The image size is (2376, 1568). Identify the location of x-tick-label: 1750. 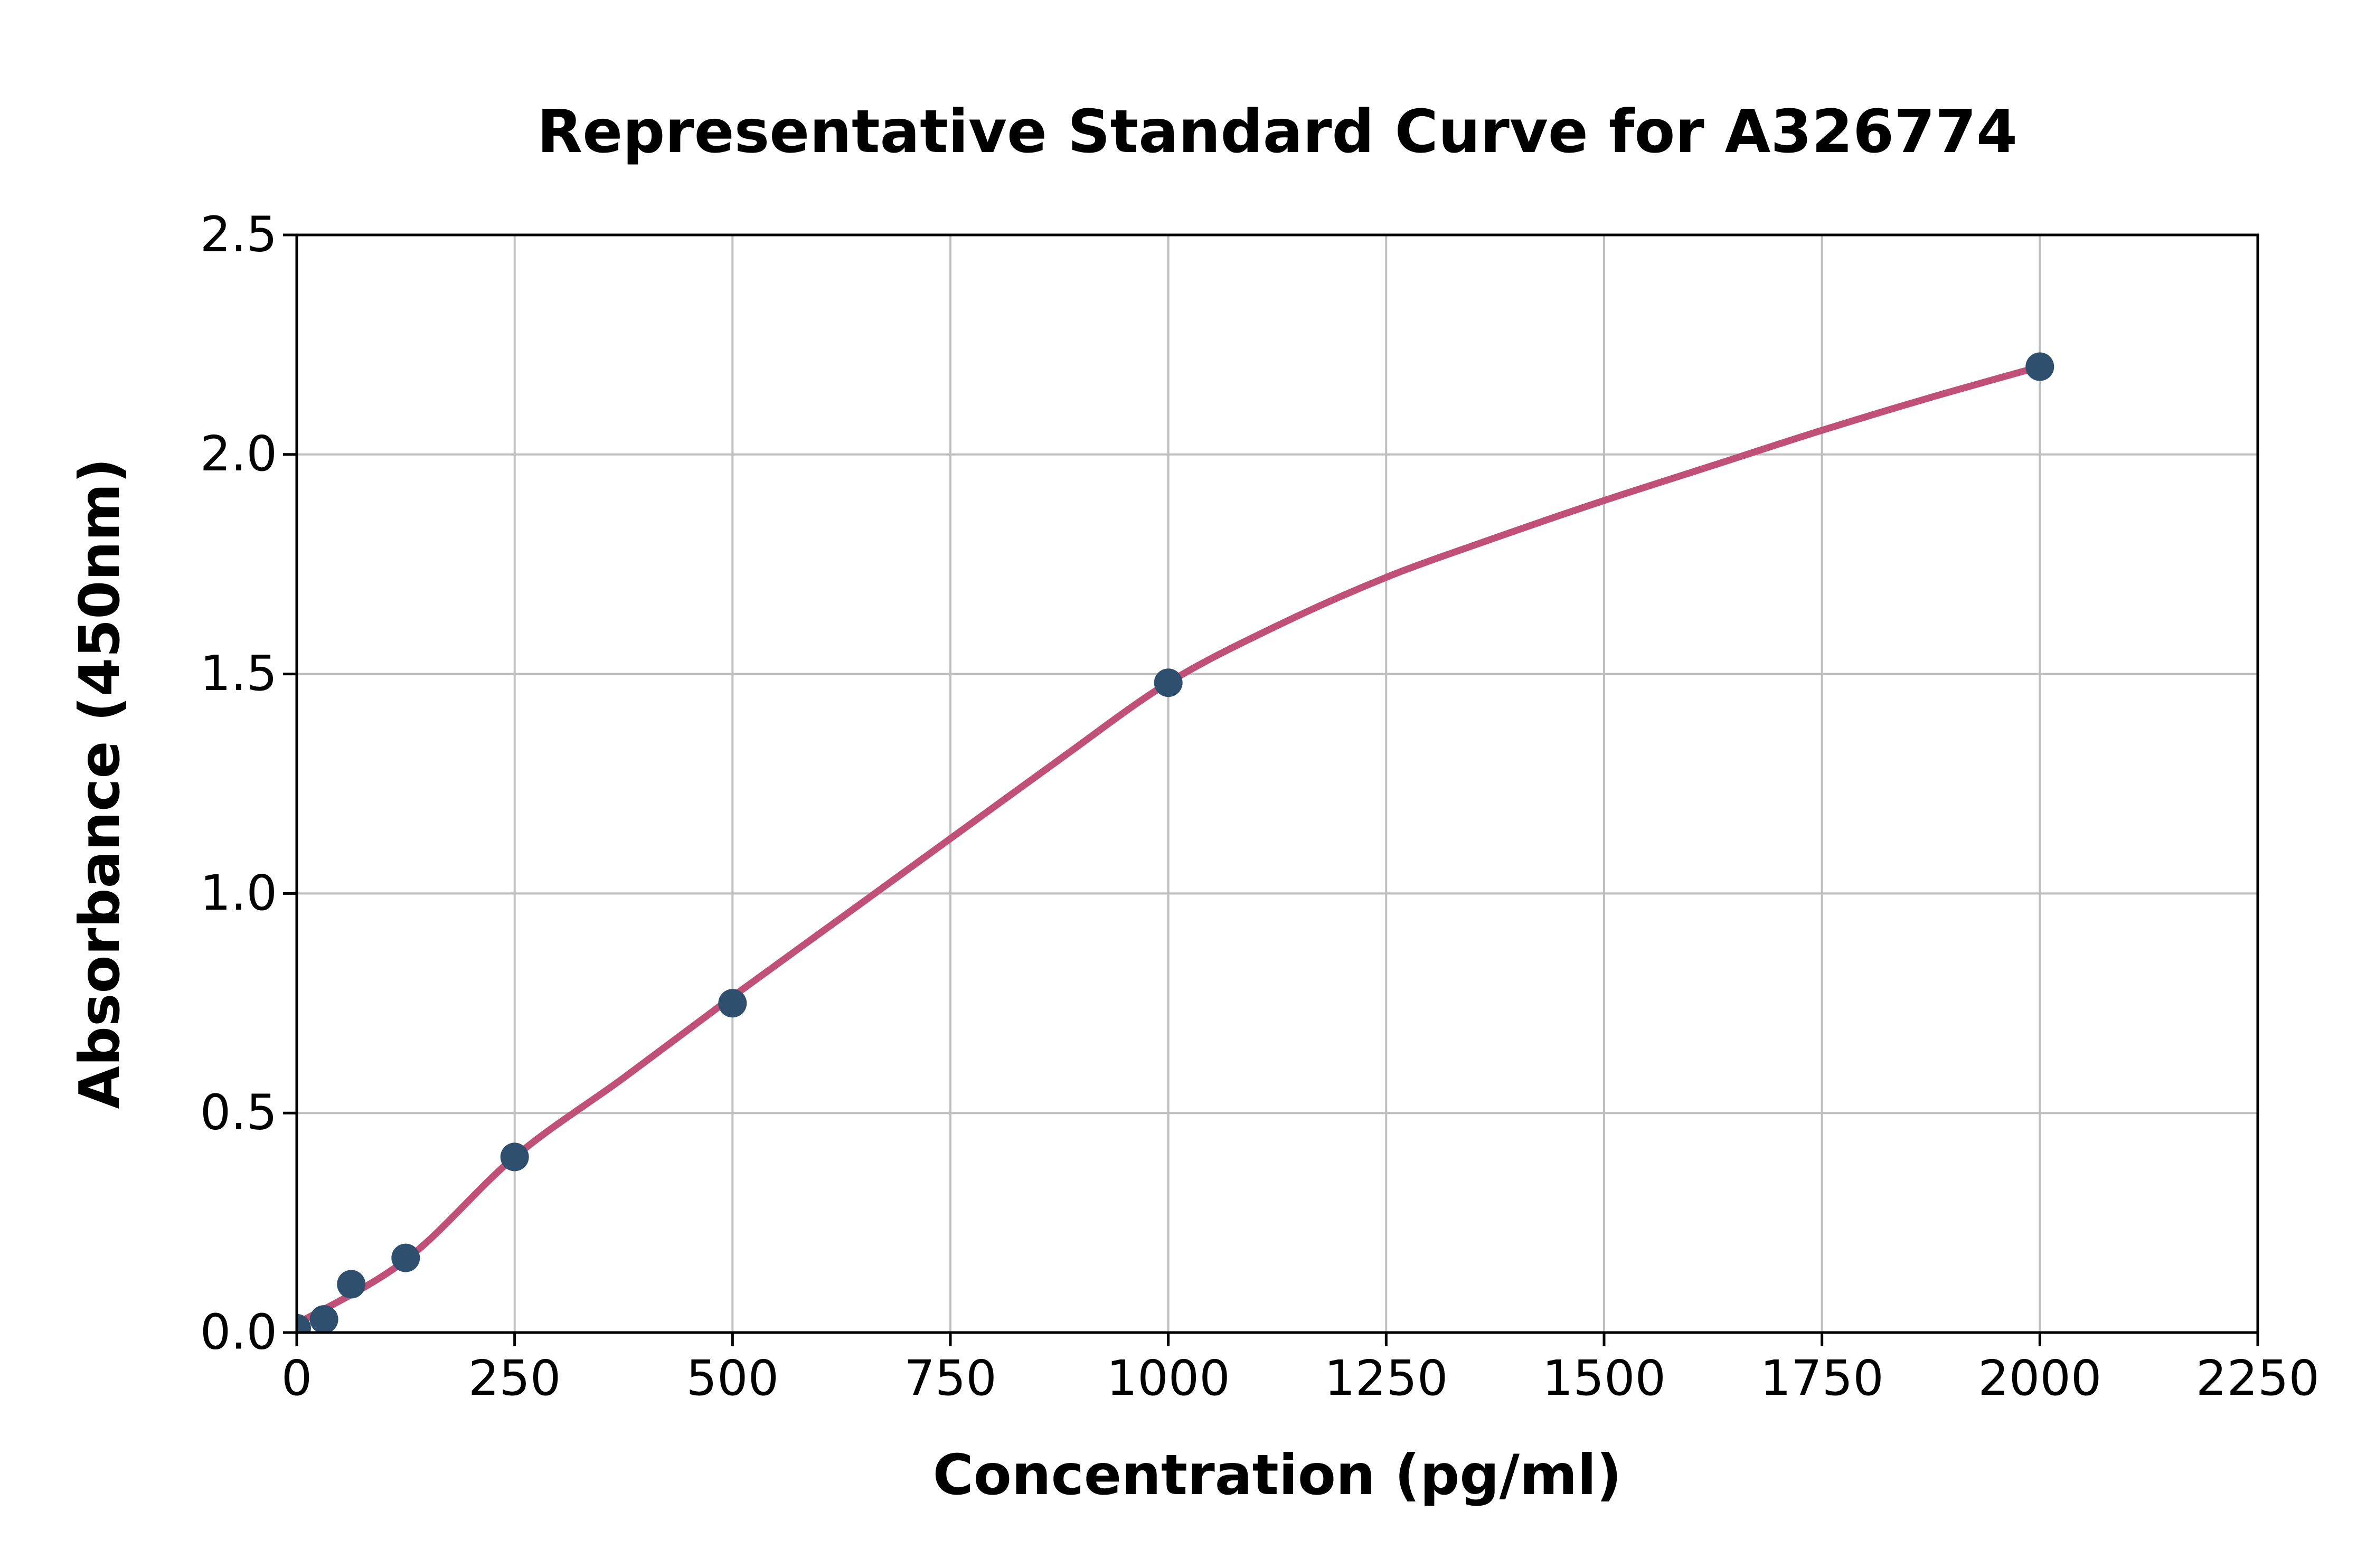
(1822, 1378).